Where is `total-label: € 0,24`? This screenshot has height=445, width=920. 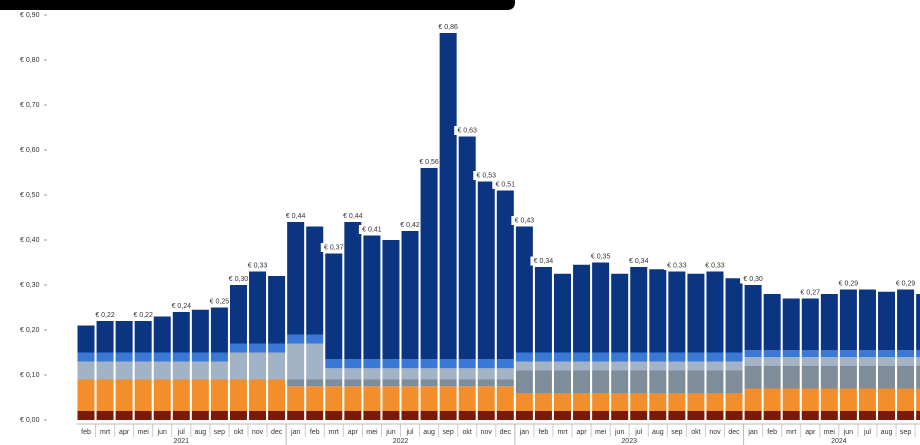
total-label: € 0,24 is located at coordinates (182, 306).